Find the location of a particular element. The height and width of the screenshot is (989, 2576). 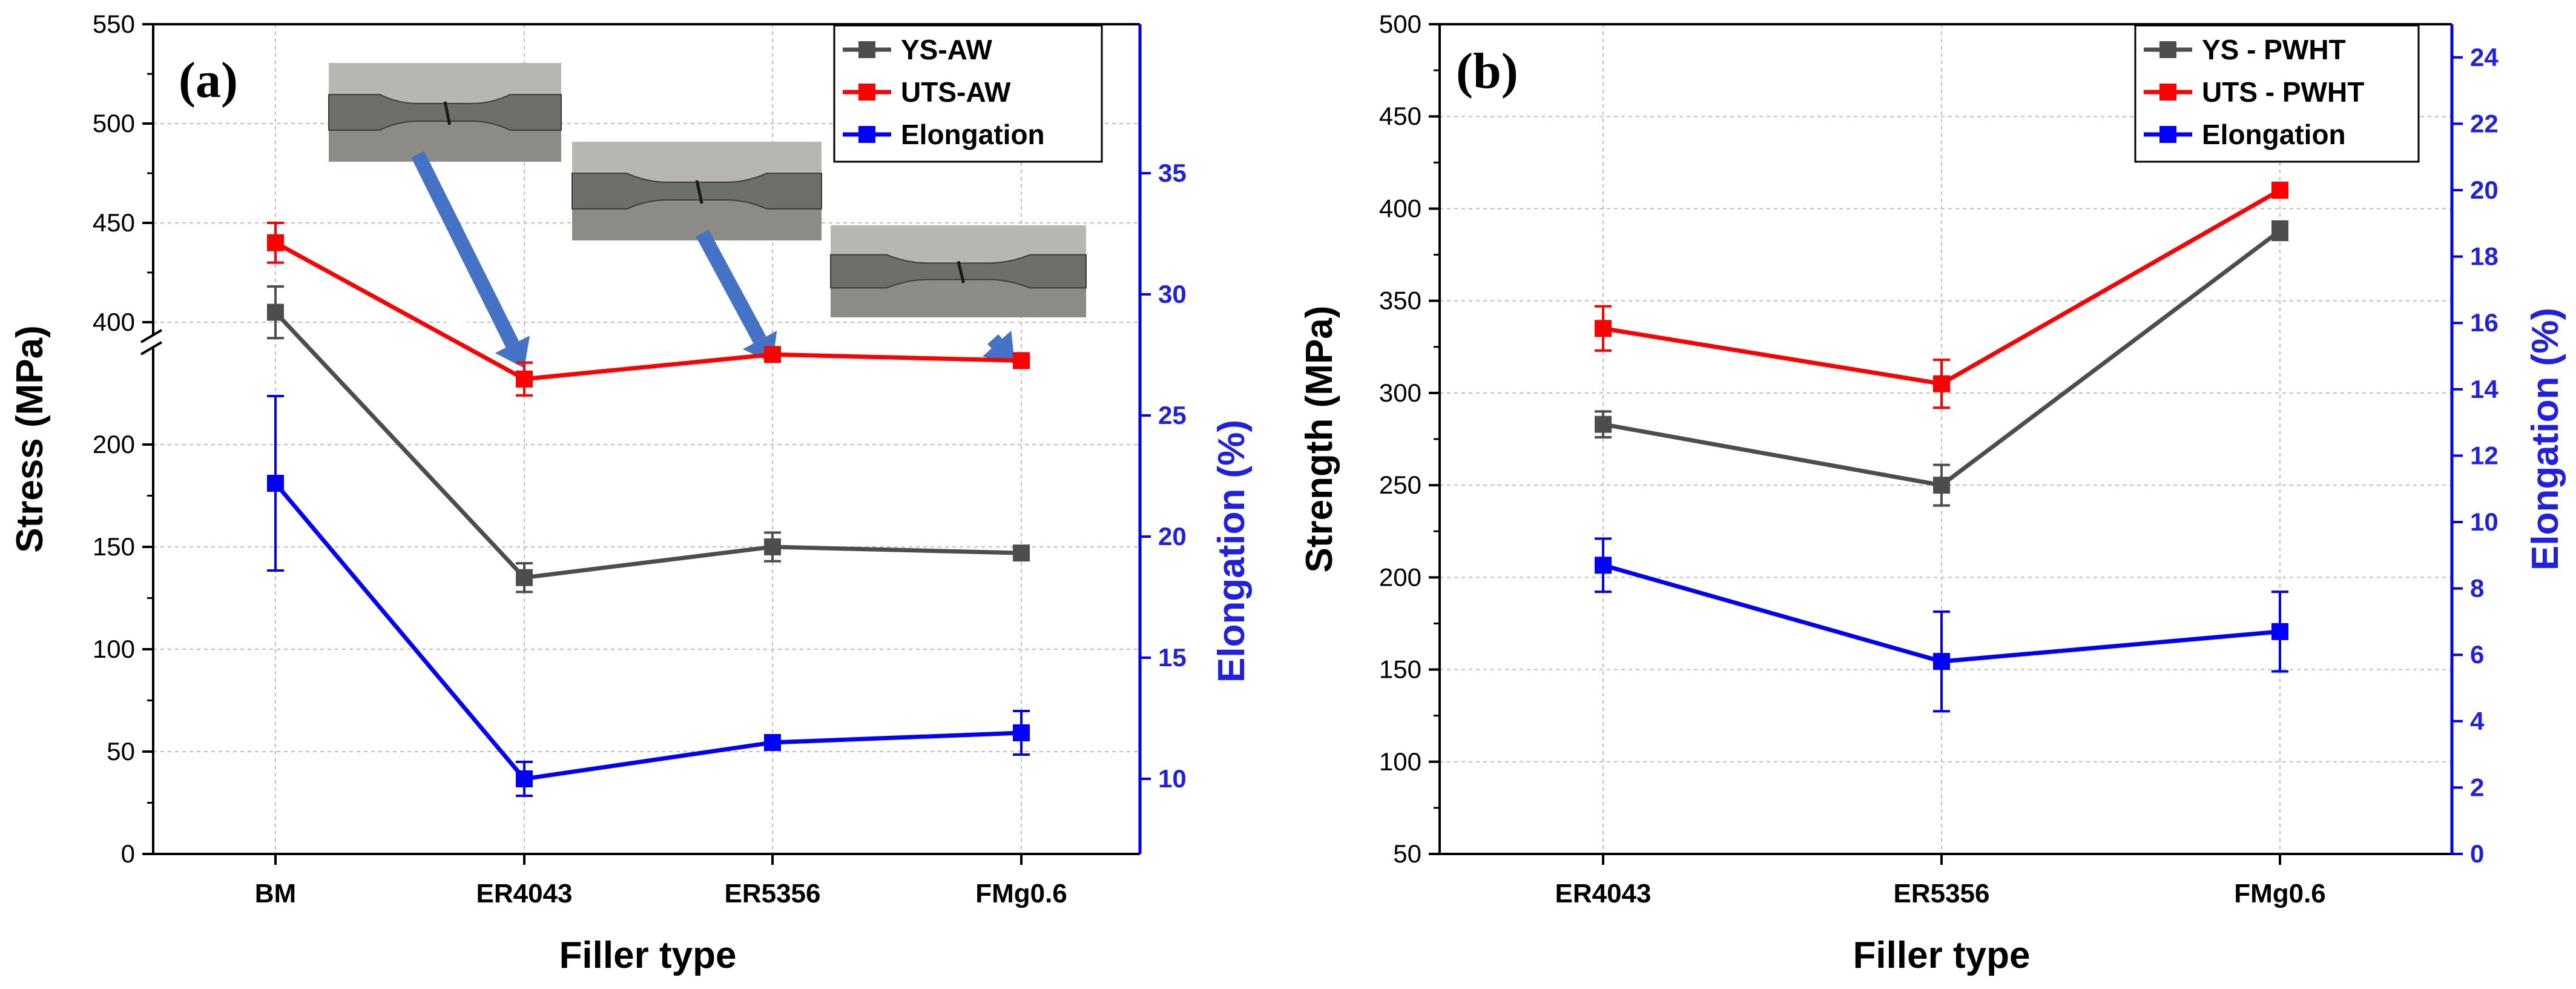

y-tick-label: 300 is located at coordinates (1400, 393).